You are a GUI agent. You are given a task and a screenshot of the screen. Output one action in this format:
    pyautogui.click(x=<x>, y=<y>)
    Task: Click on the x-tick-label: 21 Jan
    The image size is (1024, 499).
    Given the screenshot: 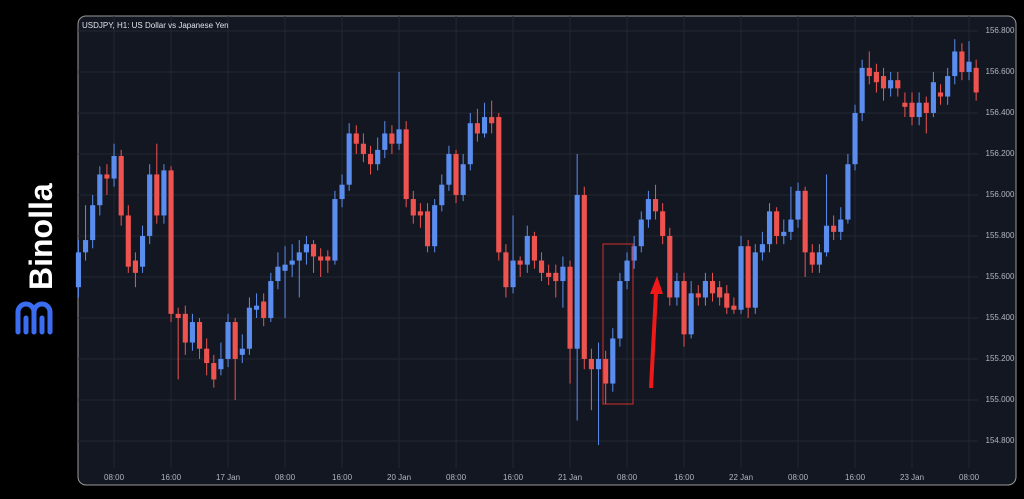 What is the action you would take?
    pyautogui.click(x=570, y=477)
    